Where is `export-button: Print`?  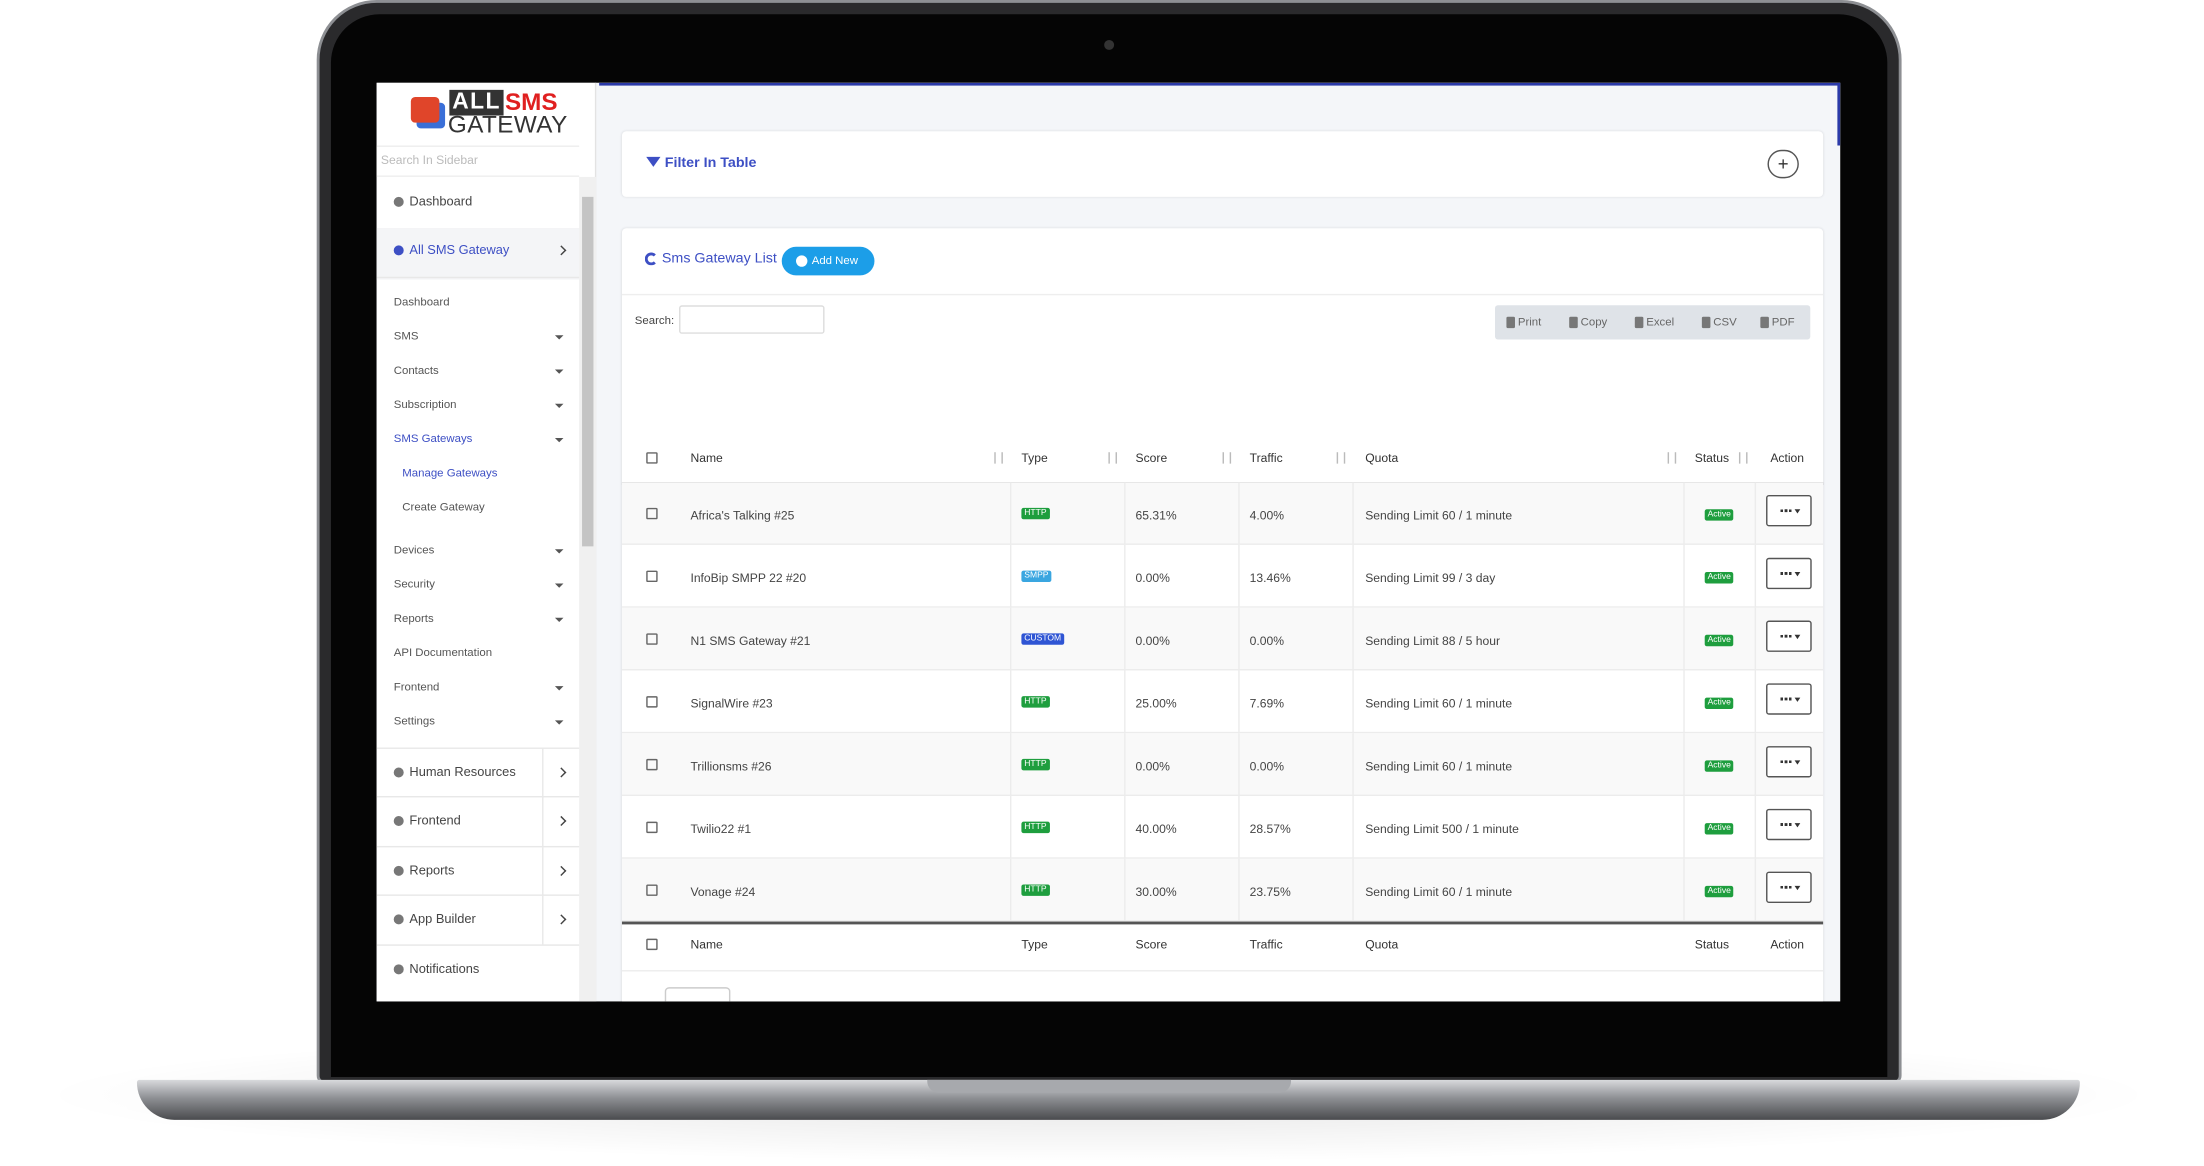
export-button: Print is located at coordinates (1529, 322).